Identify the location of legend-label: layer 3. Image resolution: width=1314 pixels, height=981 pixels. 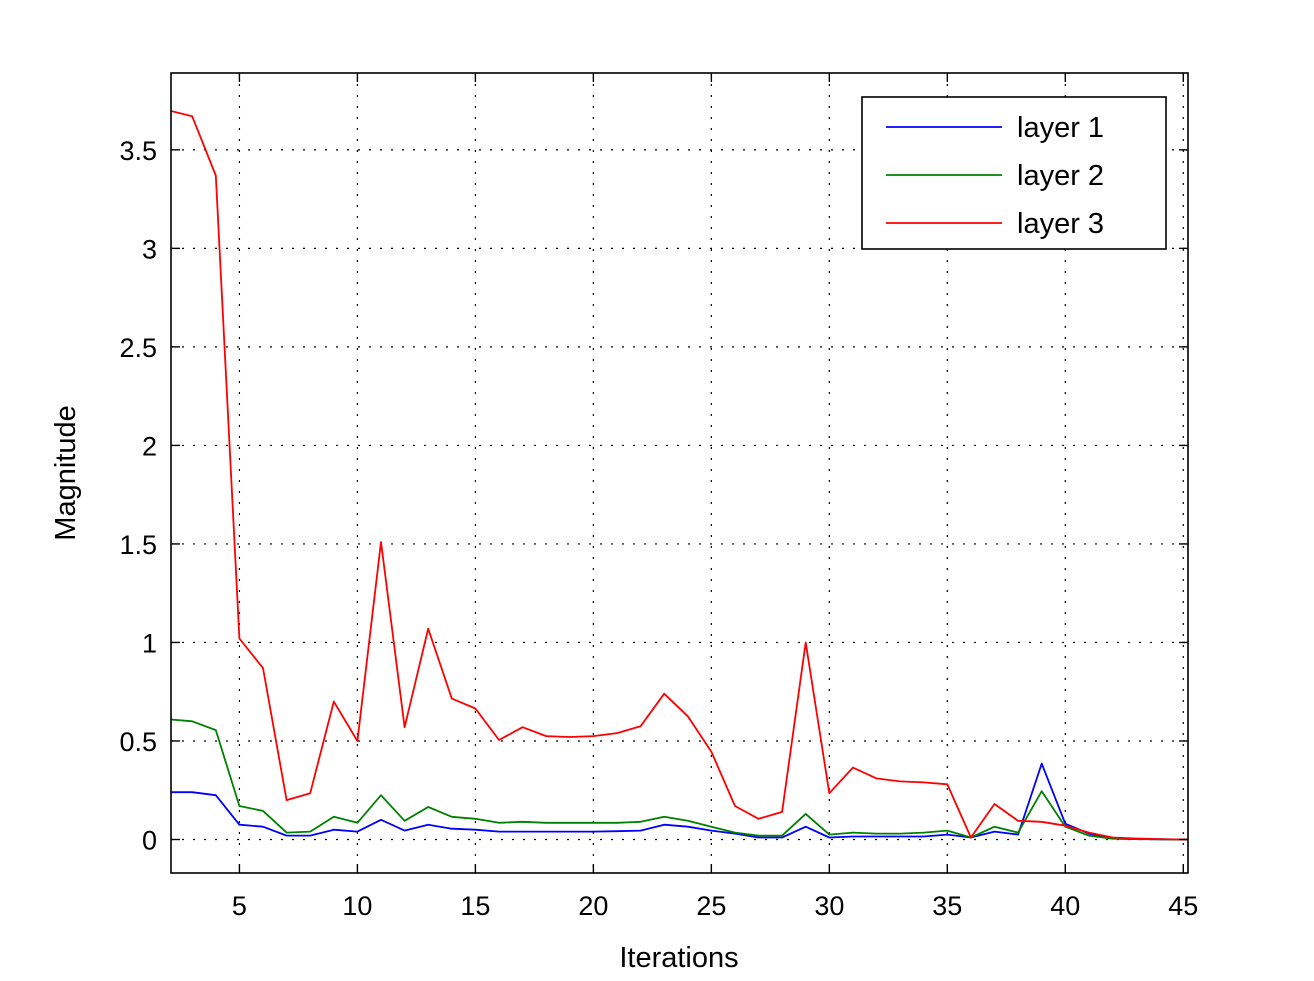
(1060, 224).